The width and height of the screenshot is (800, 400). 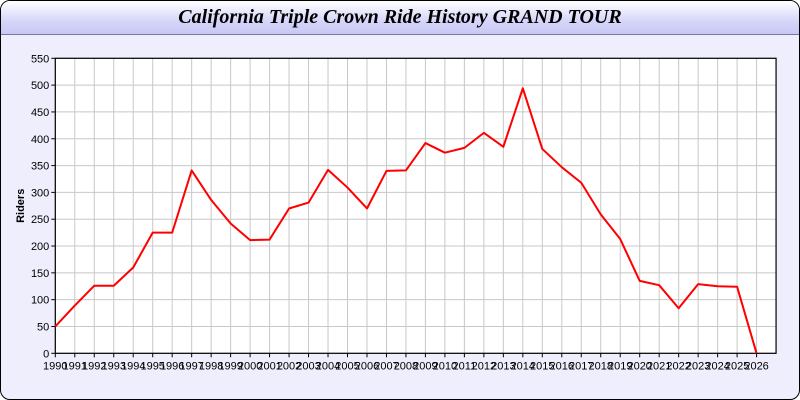 What do you see at coordinates (484, 366) in the screenshot?
I see `x-tick-label: 2012` at bounding box center [484, 366].